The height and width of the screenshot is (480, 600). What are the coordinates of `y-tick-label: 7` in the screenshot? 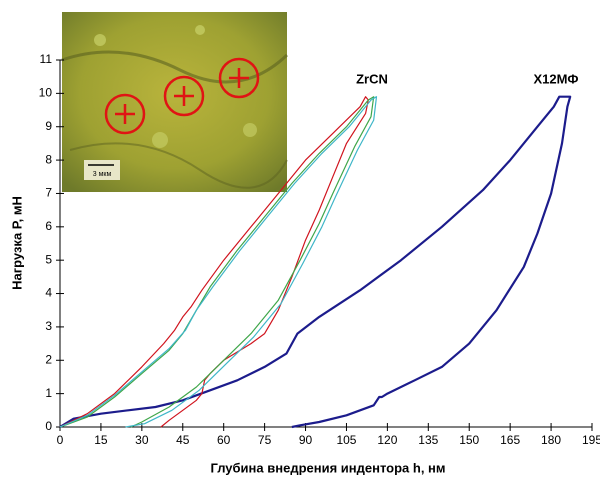 It's located at (48, 193).